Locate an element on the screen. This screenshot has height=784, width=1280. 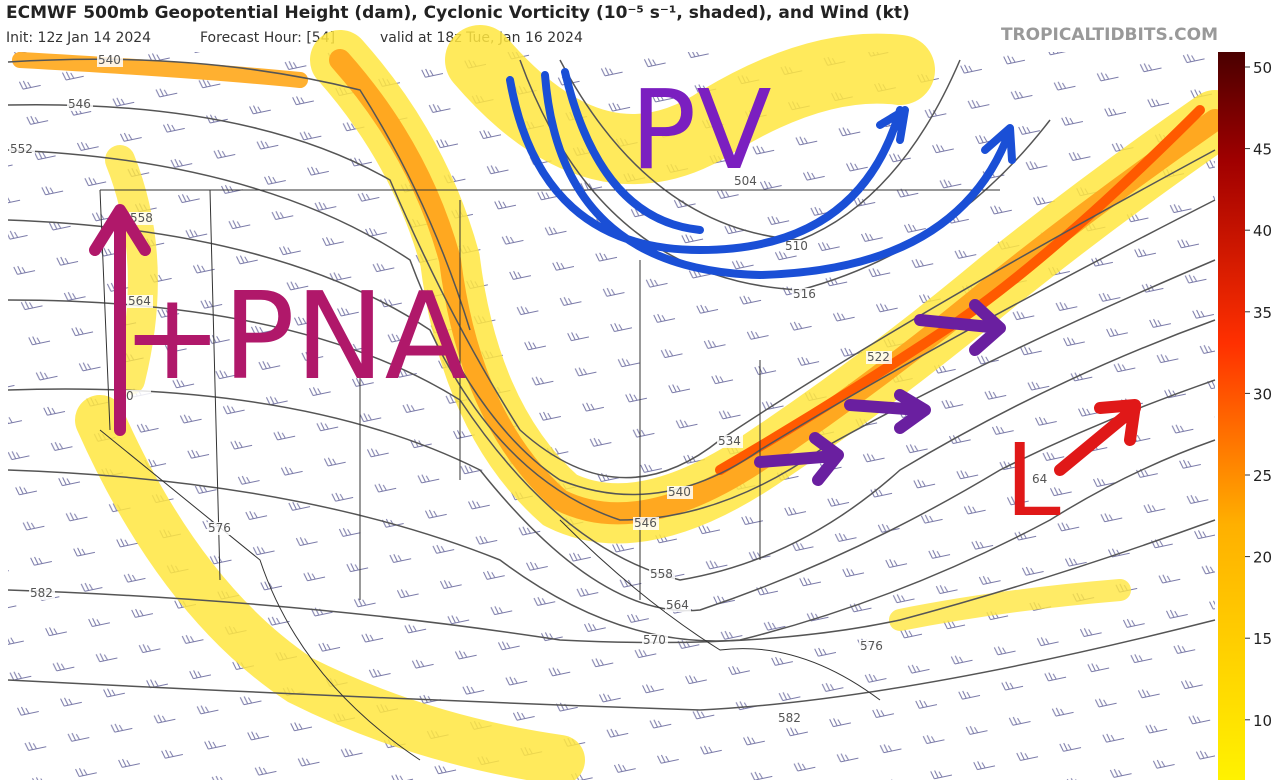
contour-label: 552 is located at coordinates (21, 149).